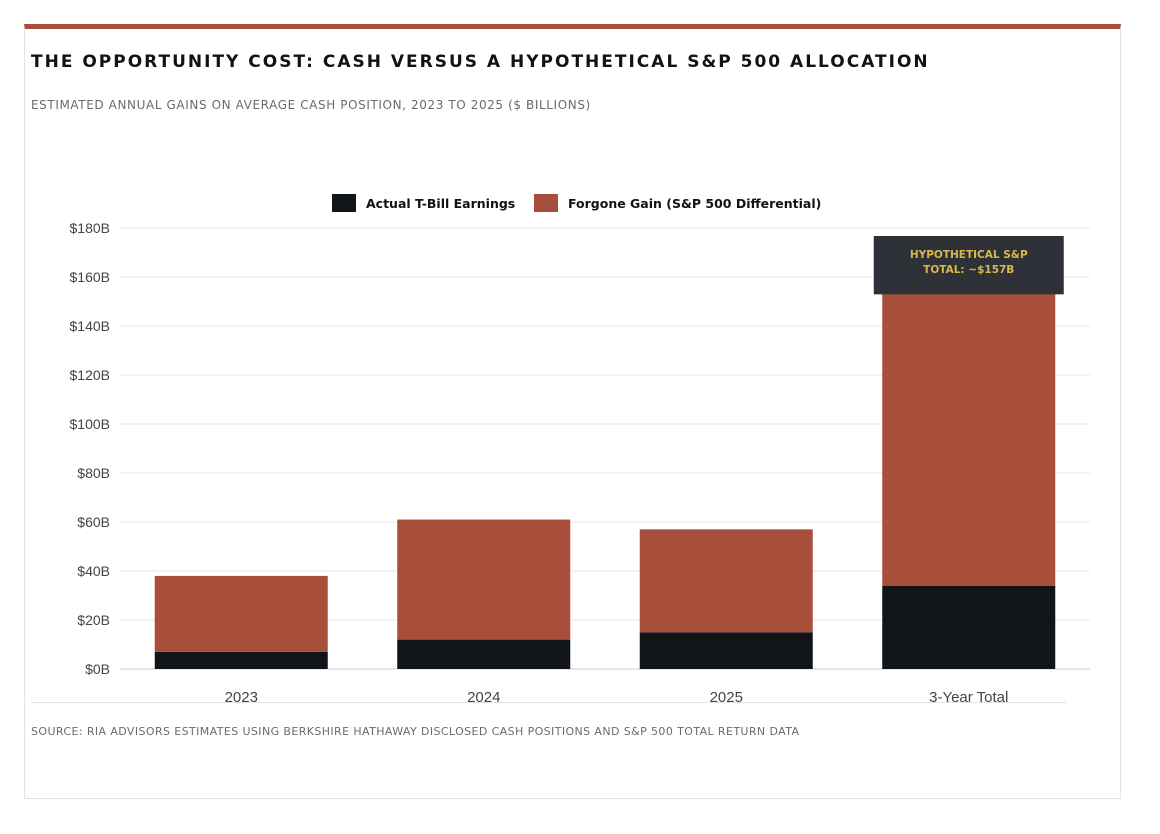 The width and height of the screenshot is (1160, 834). I want to click on annotation-label: HYPOTHETICAL S&P, so click(969, 255).